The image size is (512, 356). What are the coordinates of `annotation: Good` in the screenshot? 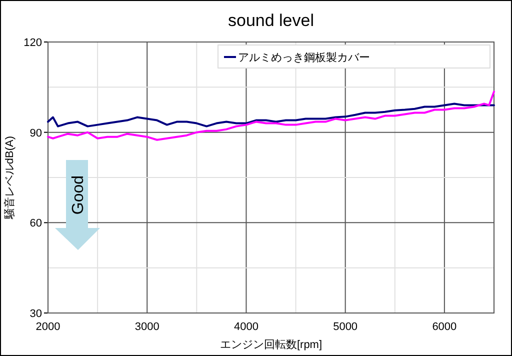 It's located at (78, 195).